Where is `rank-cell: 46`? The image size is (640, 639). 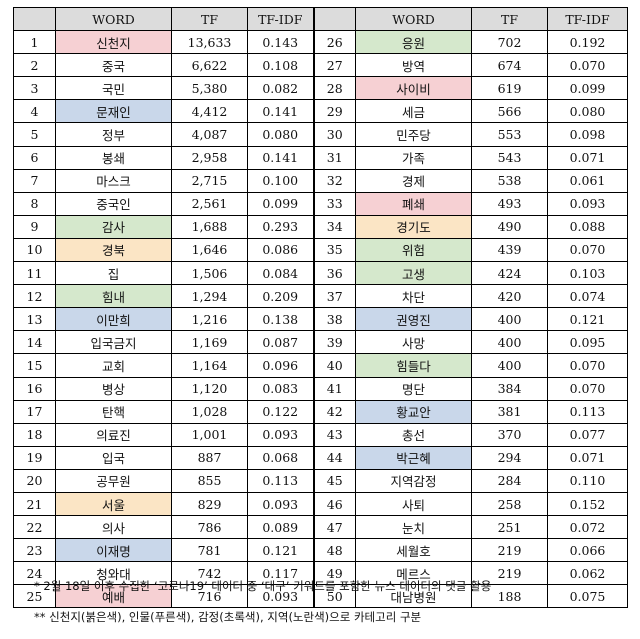
rank-cell: 46 is located at coordinates (334, 504).